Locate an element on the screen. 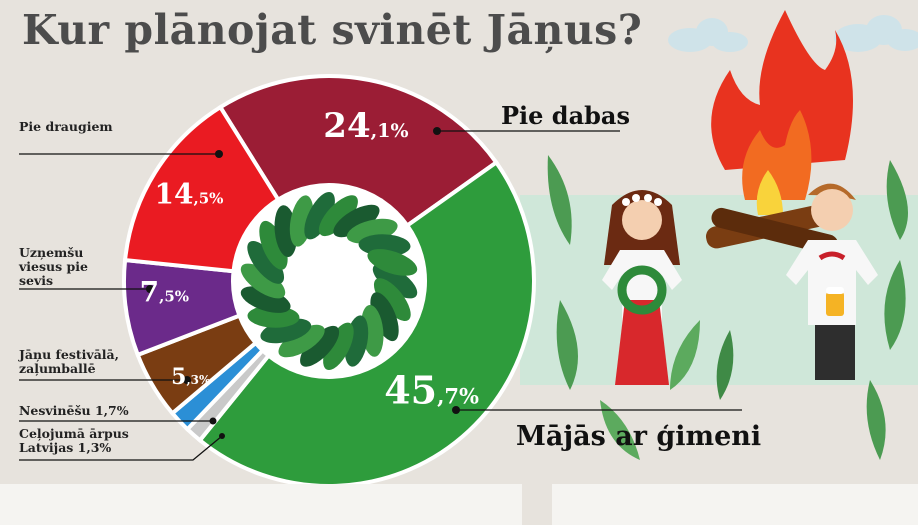 This screenshot has height=525, width=918. cloud-icon is located at coordinates (793, 33).